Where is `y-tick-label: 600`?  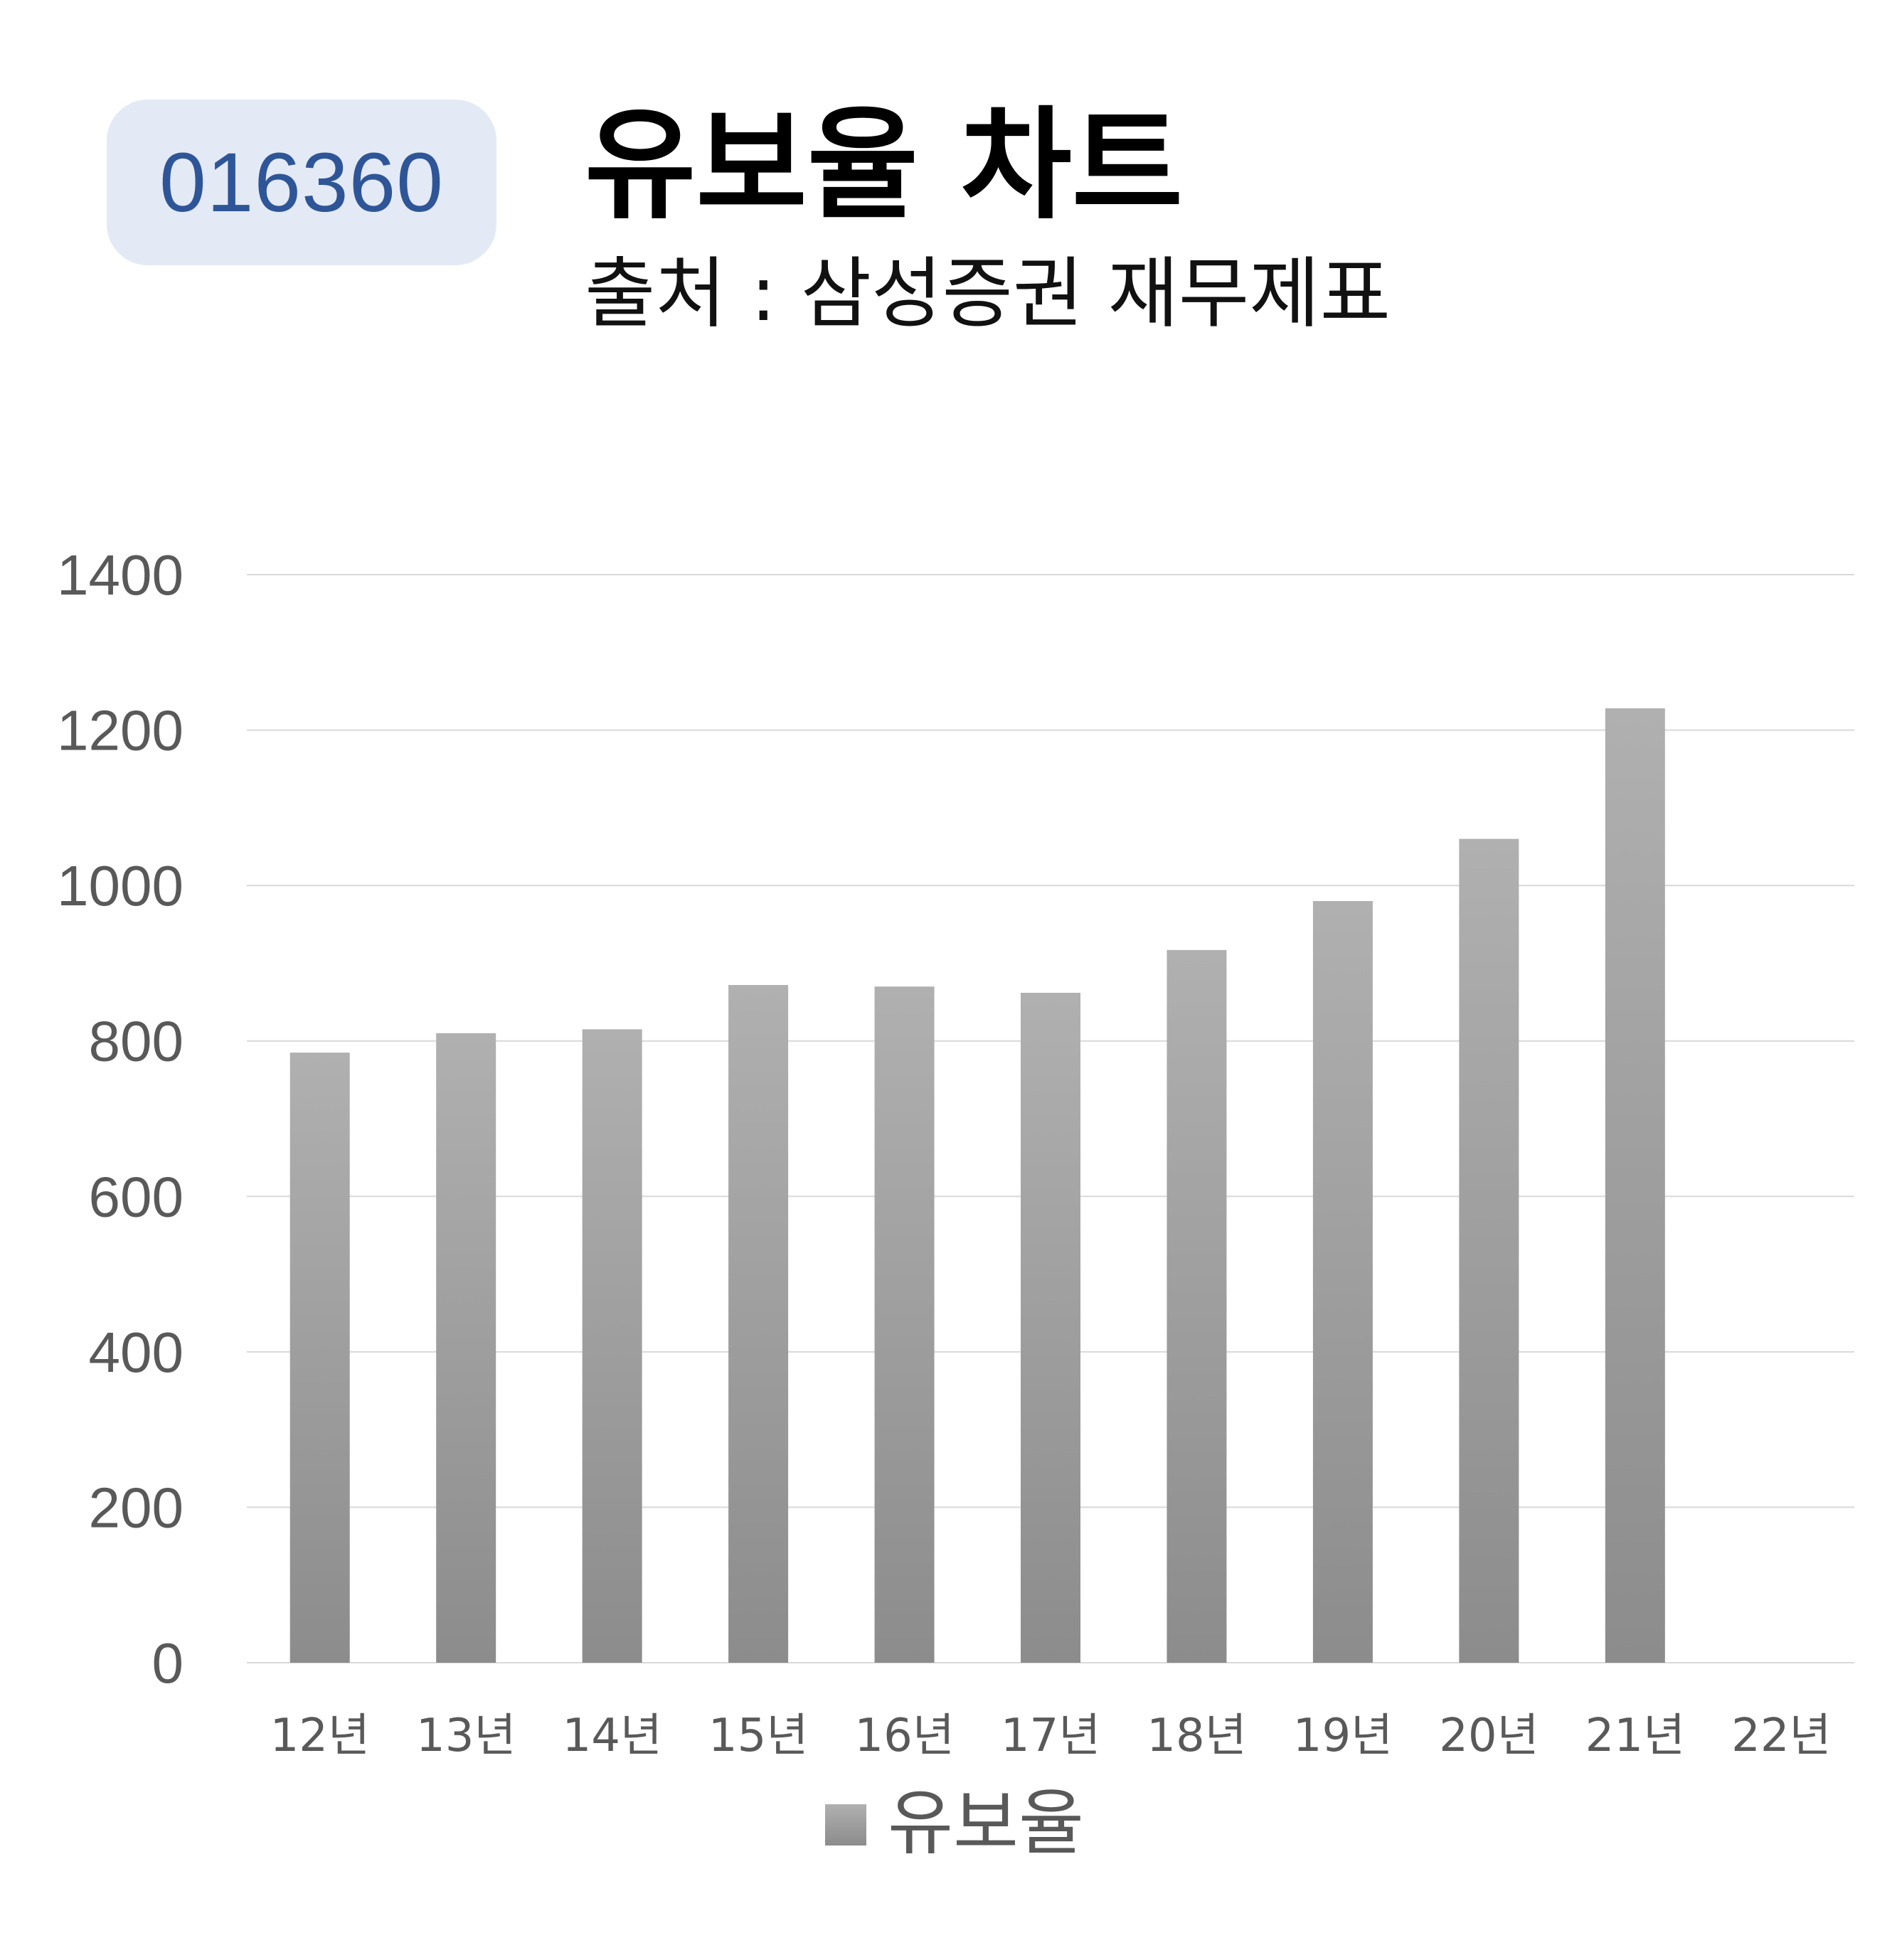
y-tick-label: 600 is located at coordinates (137, 1196).